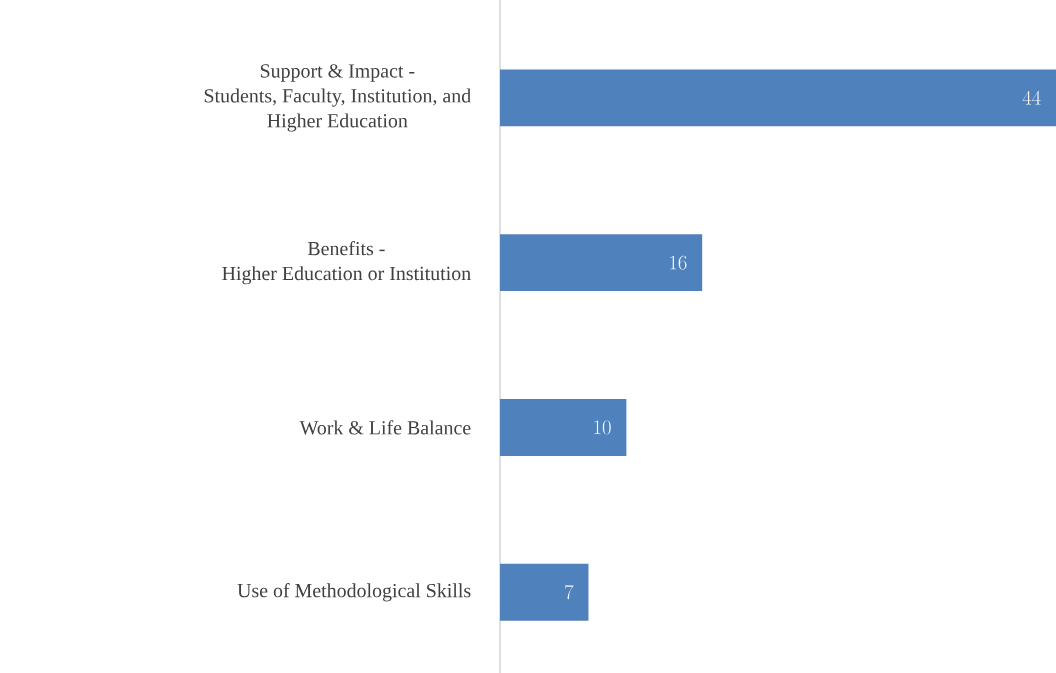 This screenshot has width=1056, height=673. I want to click on y-tick-label: Work & Life Balance, so click(385, 427).